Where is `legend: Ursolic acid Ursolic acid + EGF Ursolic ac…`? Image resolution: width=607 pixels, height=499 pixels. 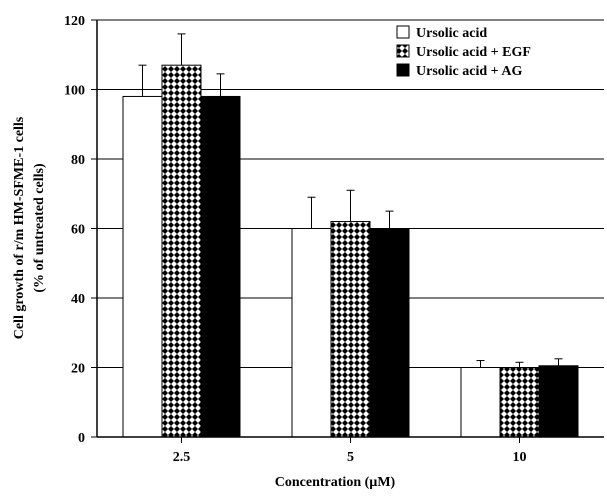
legend: Ursolic acid Ursolic acid + EGF Ursolic ac… is located at coordinates (463, 52).